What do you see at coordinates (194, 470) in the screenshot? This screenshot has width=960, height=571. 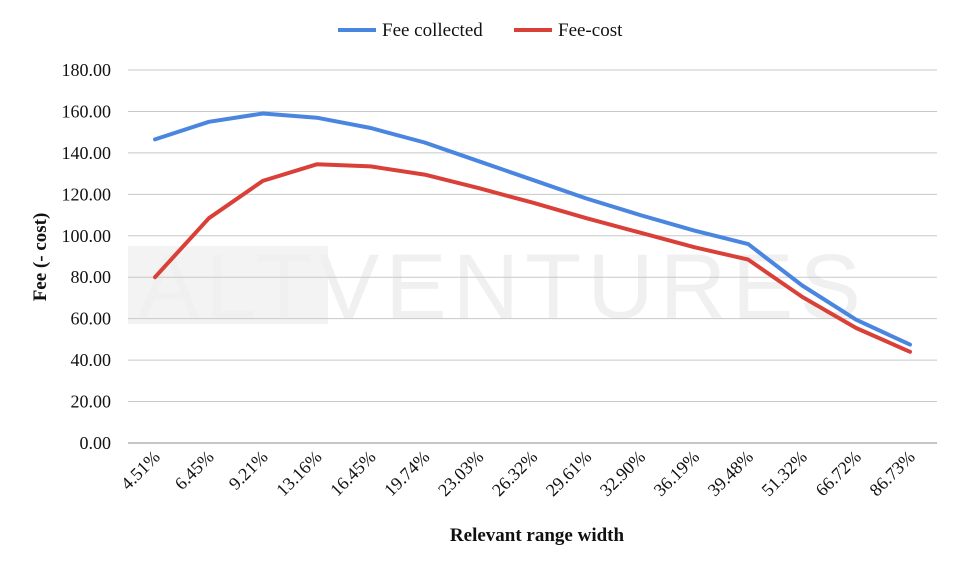 I see `x-tick-label: 6.45%` at bounding box center [194, 470].